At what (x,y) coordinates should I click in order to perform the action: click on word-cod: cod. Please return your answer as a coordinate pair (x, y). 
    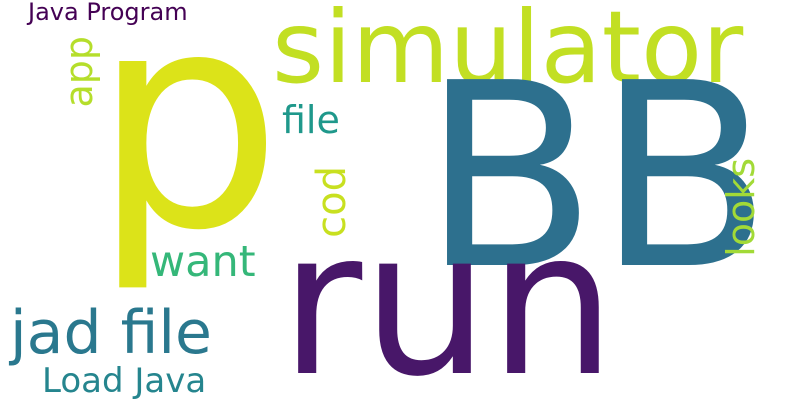
    Looking at the image, I should click on (332, 202).